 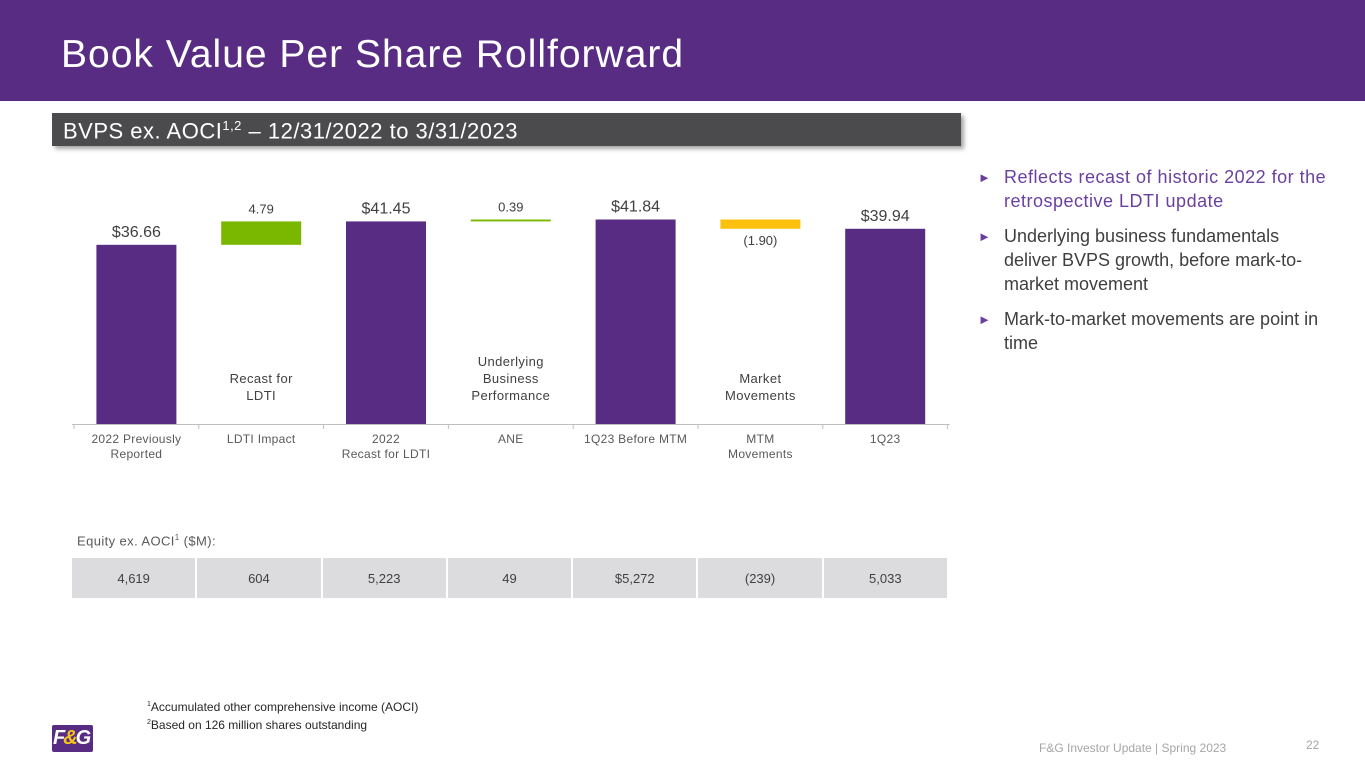 What do you see at coordinates (379, 131) in the screenshot?
I see `subtitle-suffix: – 12/31/2022 to 3/31/2023` at bounding box center [379, 131].